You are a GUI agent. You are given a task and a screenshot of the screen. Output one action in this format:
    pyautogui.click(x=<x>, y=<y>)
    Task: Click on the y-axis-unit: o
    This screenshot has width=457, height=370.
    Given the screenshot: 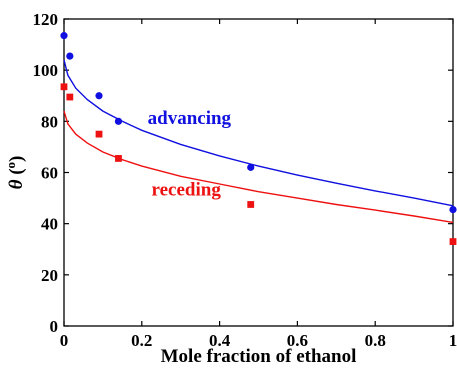 What is the action you would take?
    pyautogui.click(x=10, y=165)
    